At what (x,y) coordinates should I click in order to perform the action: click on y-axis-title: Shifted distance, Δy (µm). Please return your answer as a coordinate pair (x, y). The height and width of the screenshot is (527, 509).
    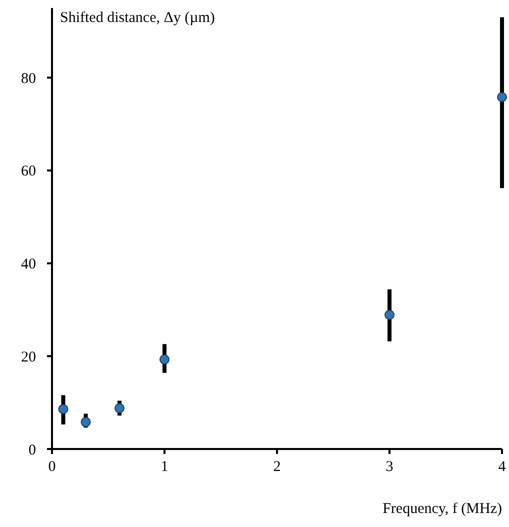
    Looking at the image, I should click on (137, 18).